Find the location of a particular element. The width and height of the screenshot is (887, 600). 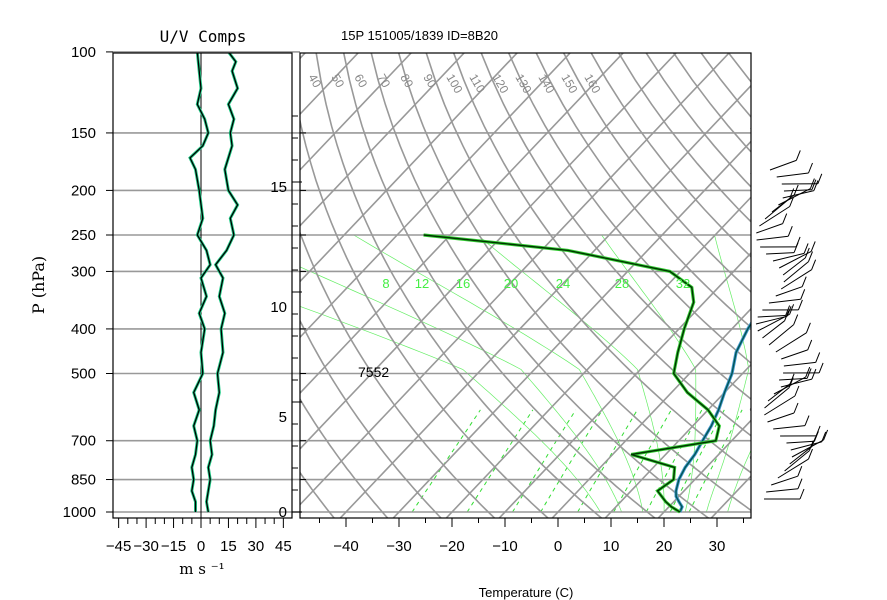

uv-x-tick-label: 0 is located at coordinates (201, 546).